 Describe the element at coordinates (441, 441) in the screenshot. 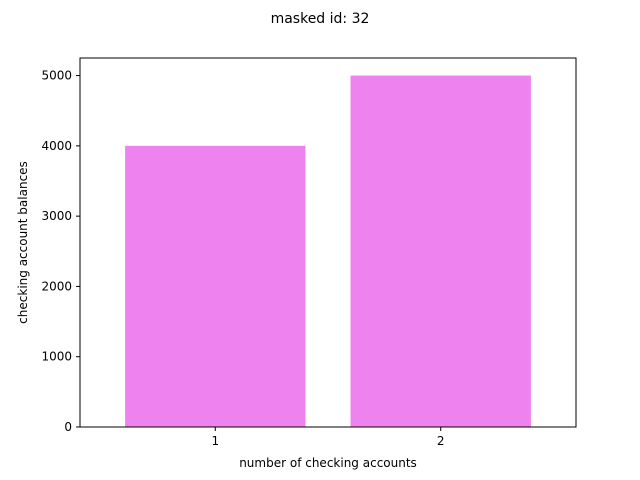

I see `x-tick-label: 2` at that location.